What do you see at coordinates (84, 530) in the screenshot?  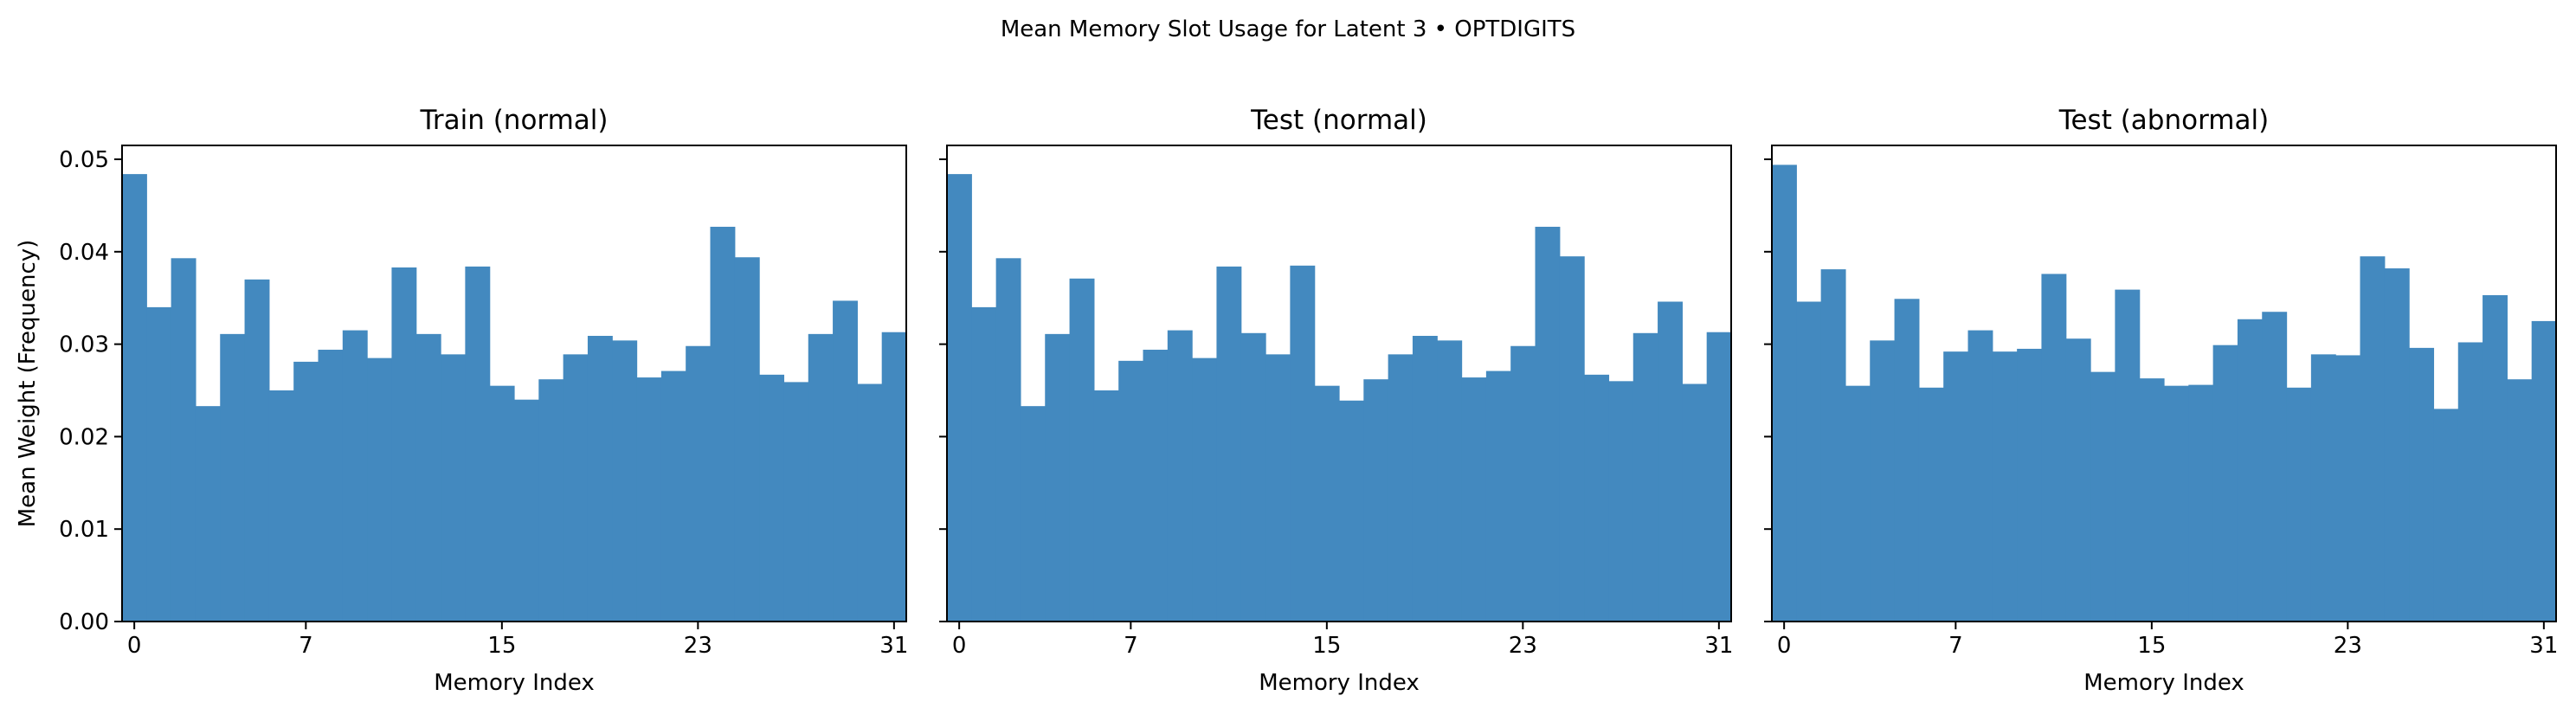 I see `y-tick-label-0.01: 0.01` at bounding box center [84, 530].